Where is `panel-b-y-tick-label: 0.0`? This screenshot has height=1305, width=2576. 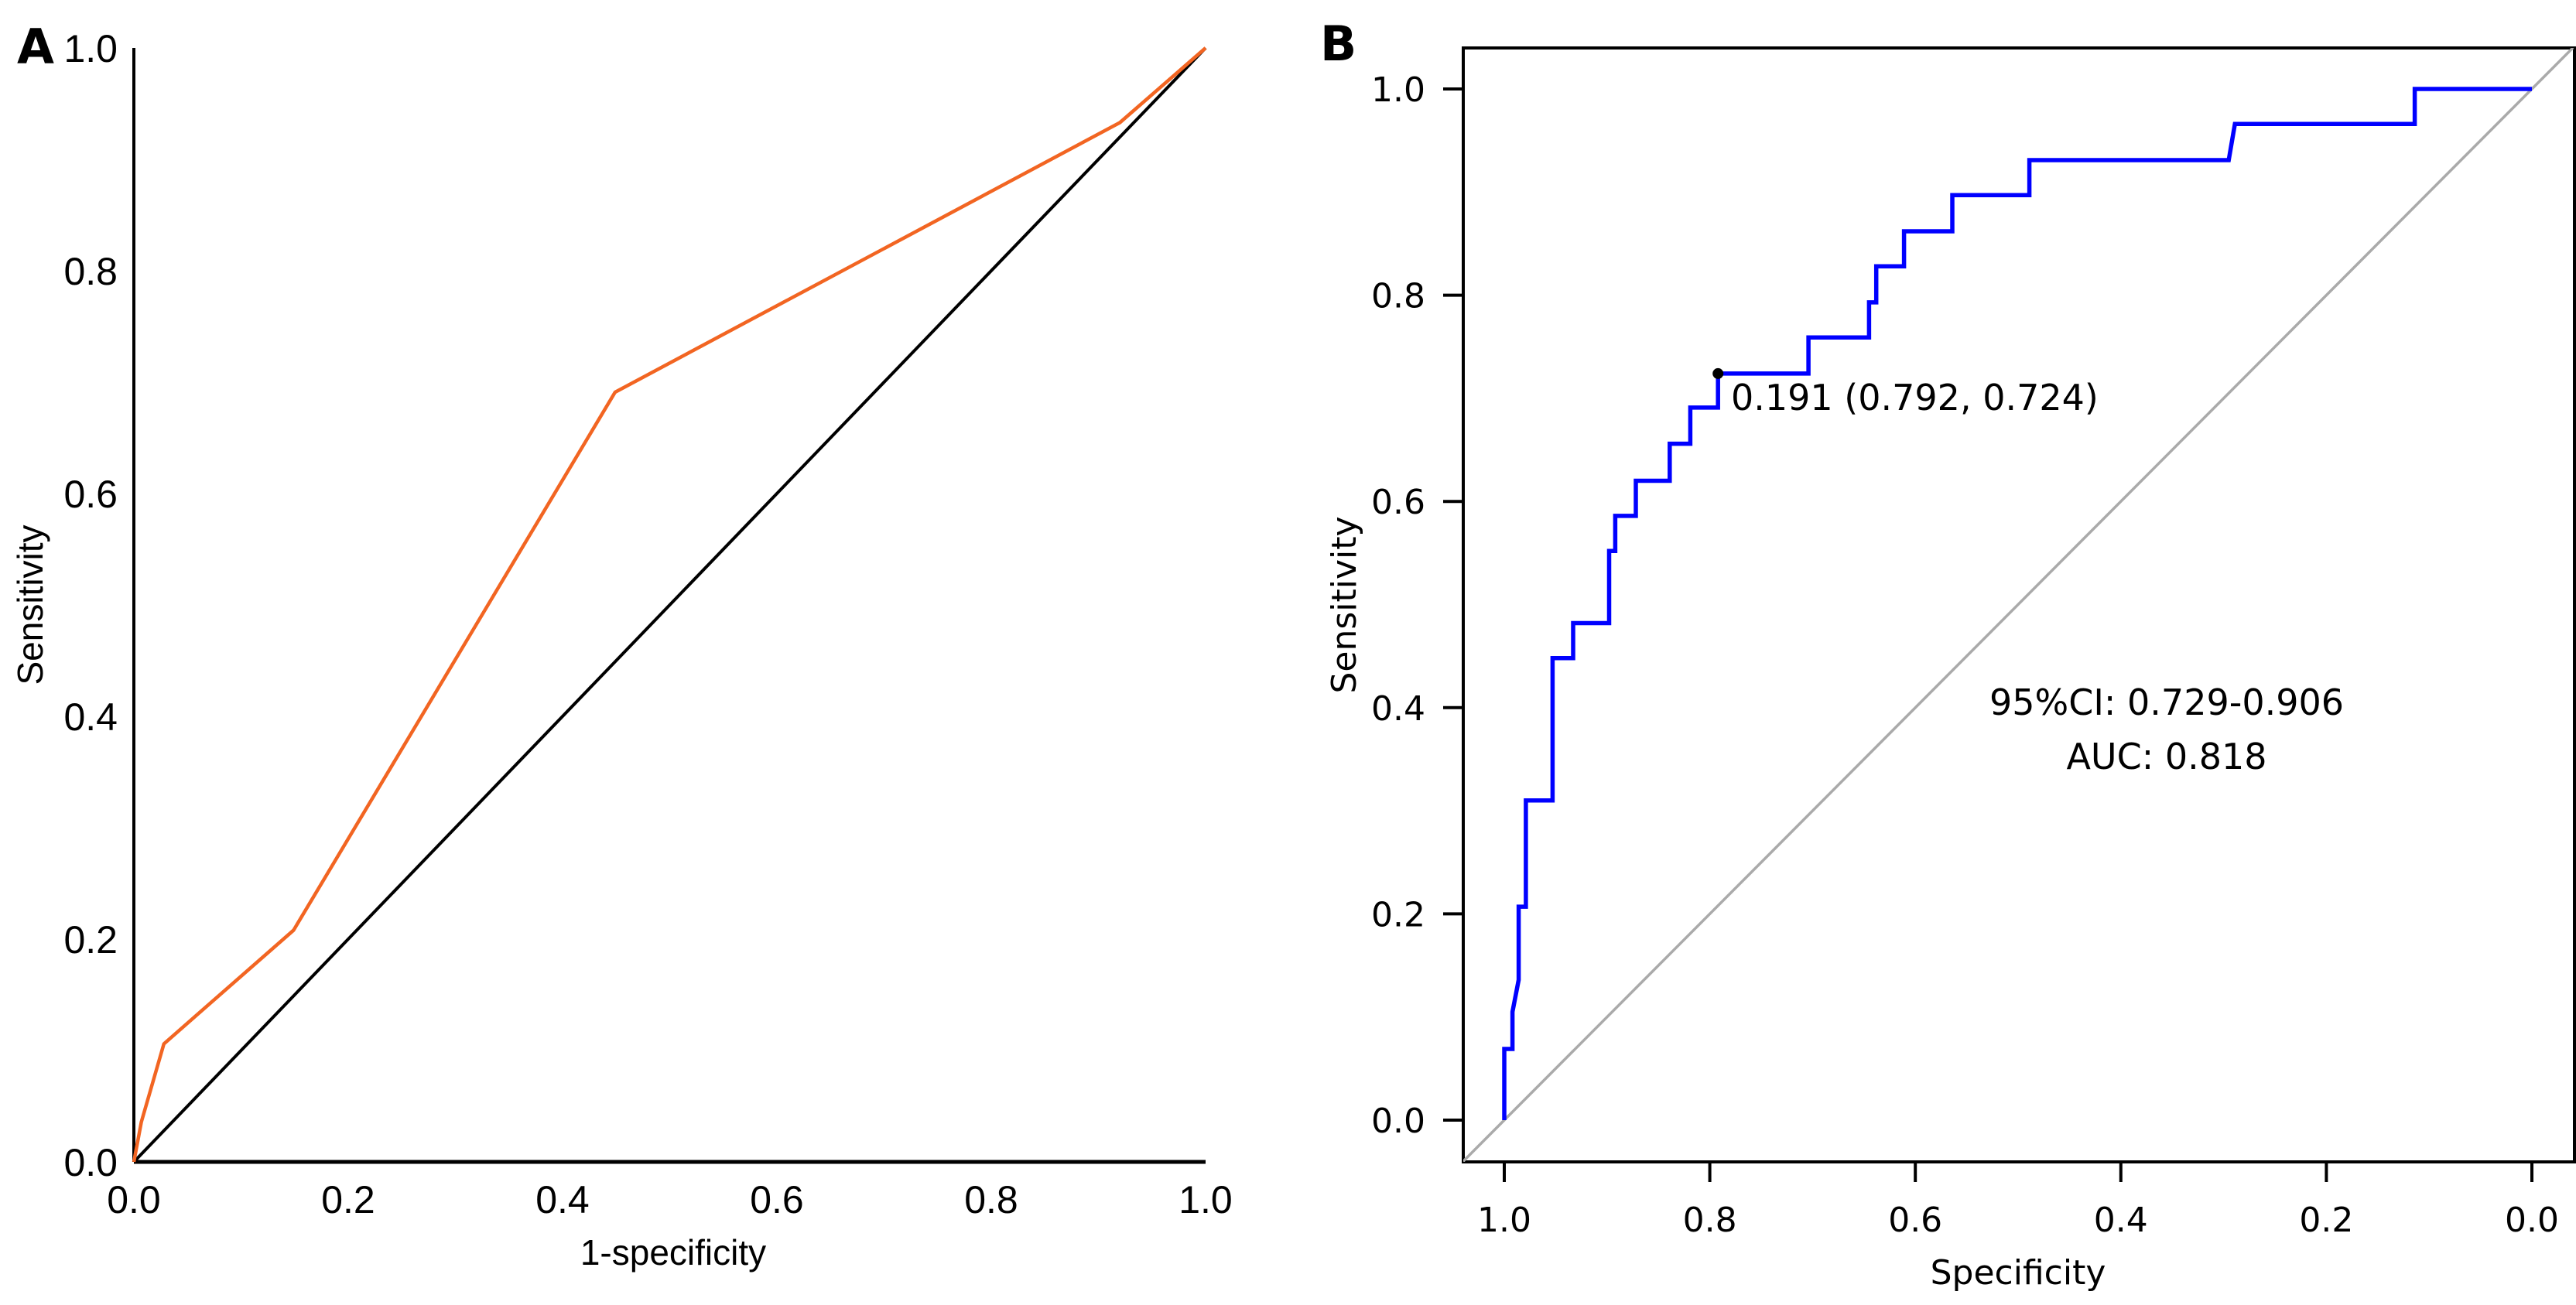 panel-b-y-tick-label: 0.0 is located at coordinates (1398, 1121).